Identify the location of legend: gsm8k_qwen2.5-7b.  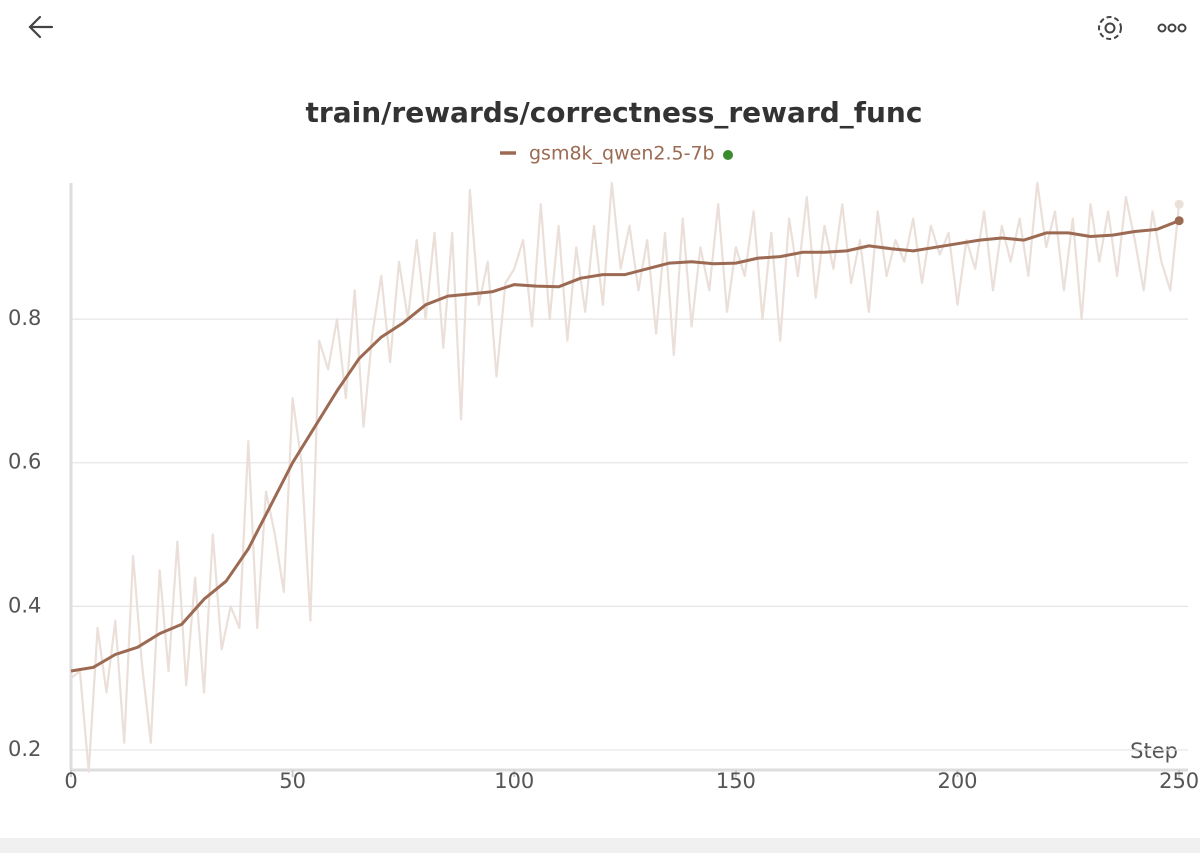
(616, 154).